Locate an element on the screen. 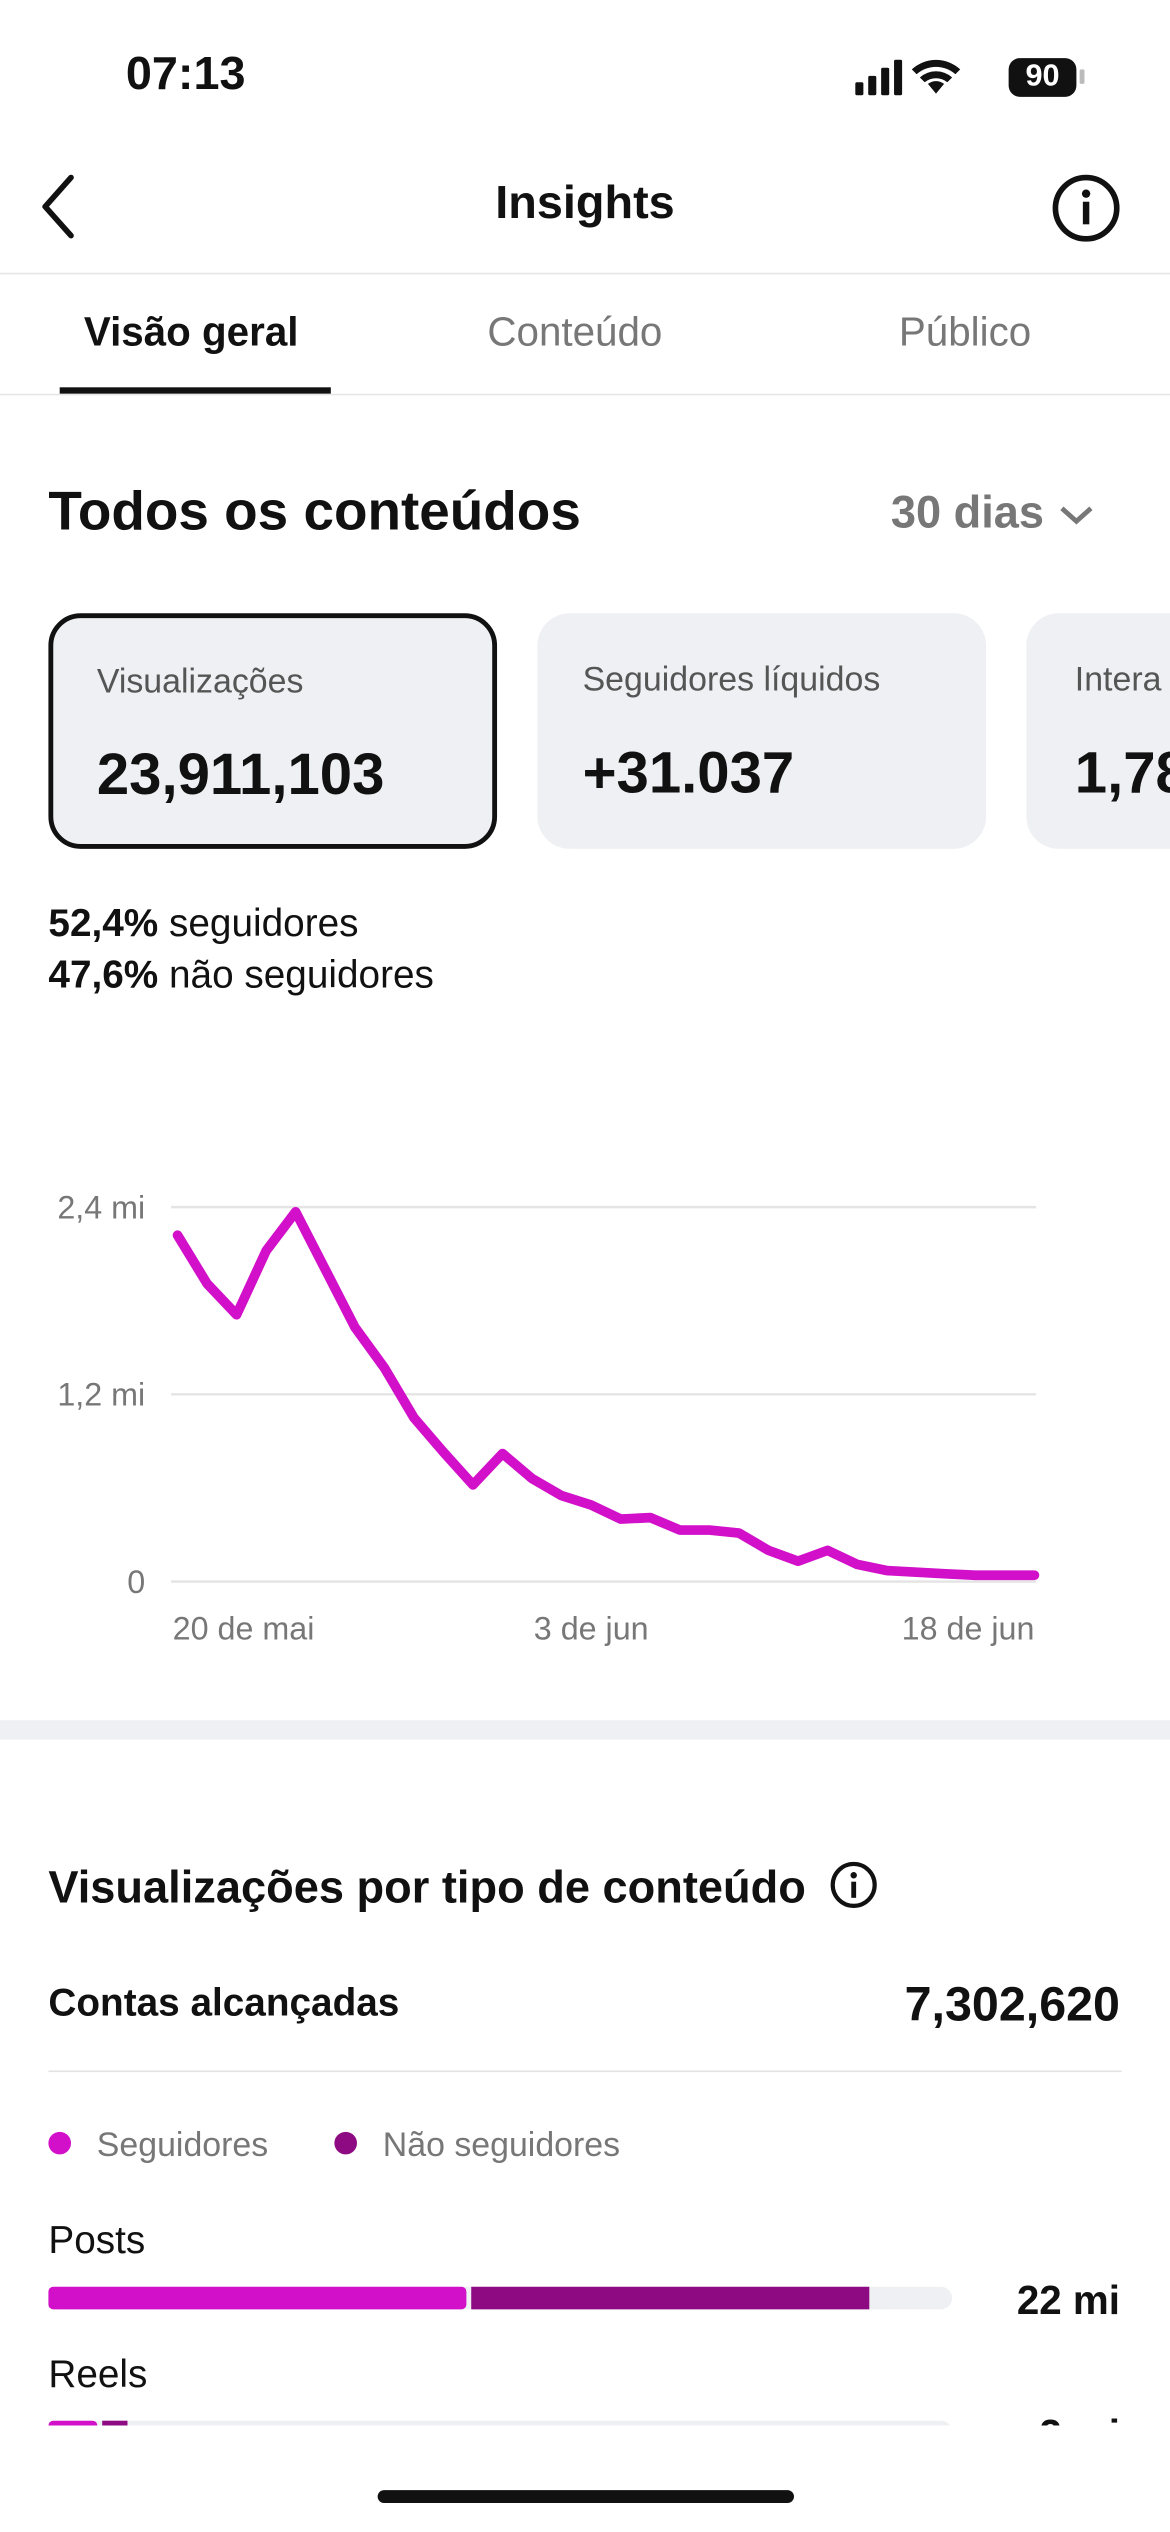 The image size is (1170, 2532). tab-indicator is located at coordinates (195, 390).